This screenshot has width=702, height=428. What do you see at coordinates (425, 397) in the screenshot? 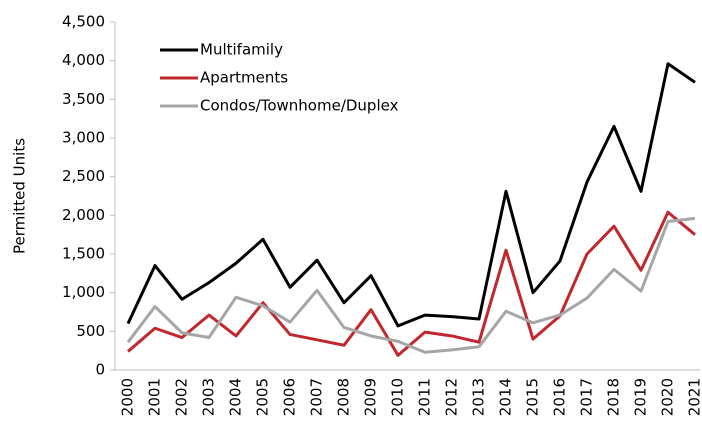
I see `x-tick-label: 2011` at bounding box center [425, 397].